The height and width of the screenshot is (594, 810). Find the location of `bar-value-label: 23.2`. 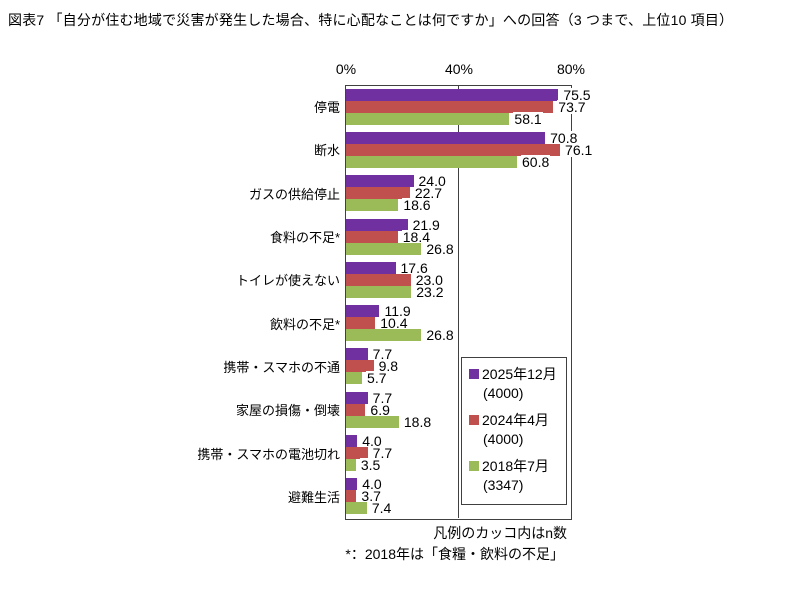

bar-value-label: 23.2 is located at coordinates (430, 291).